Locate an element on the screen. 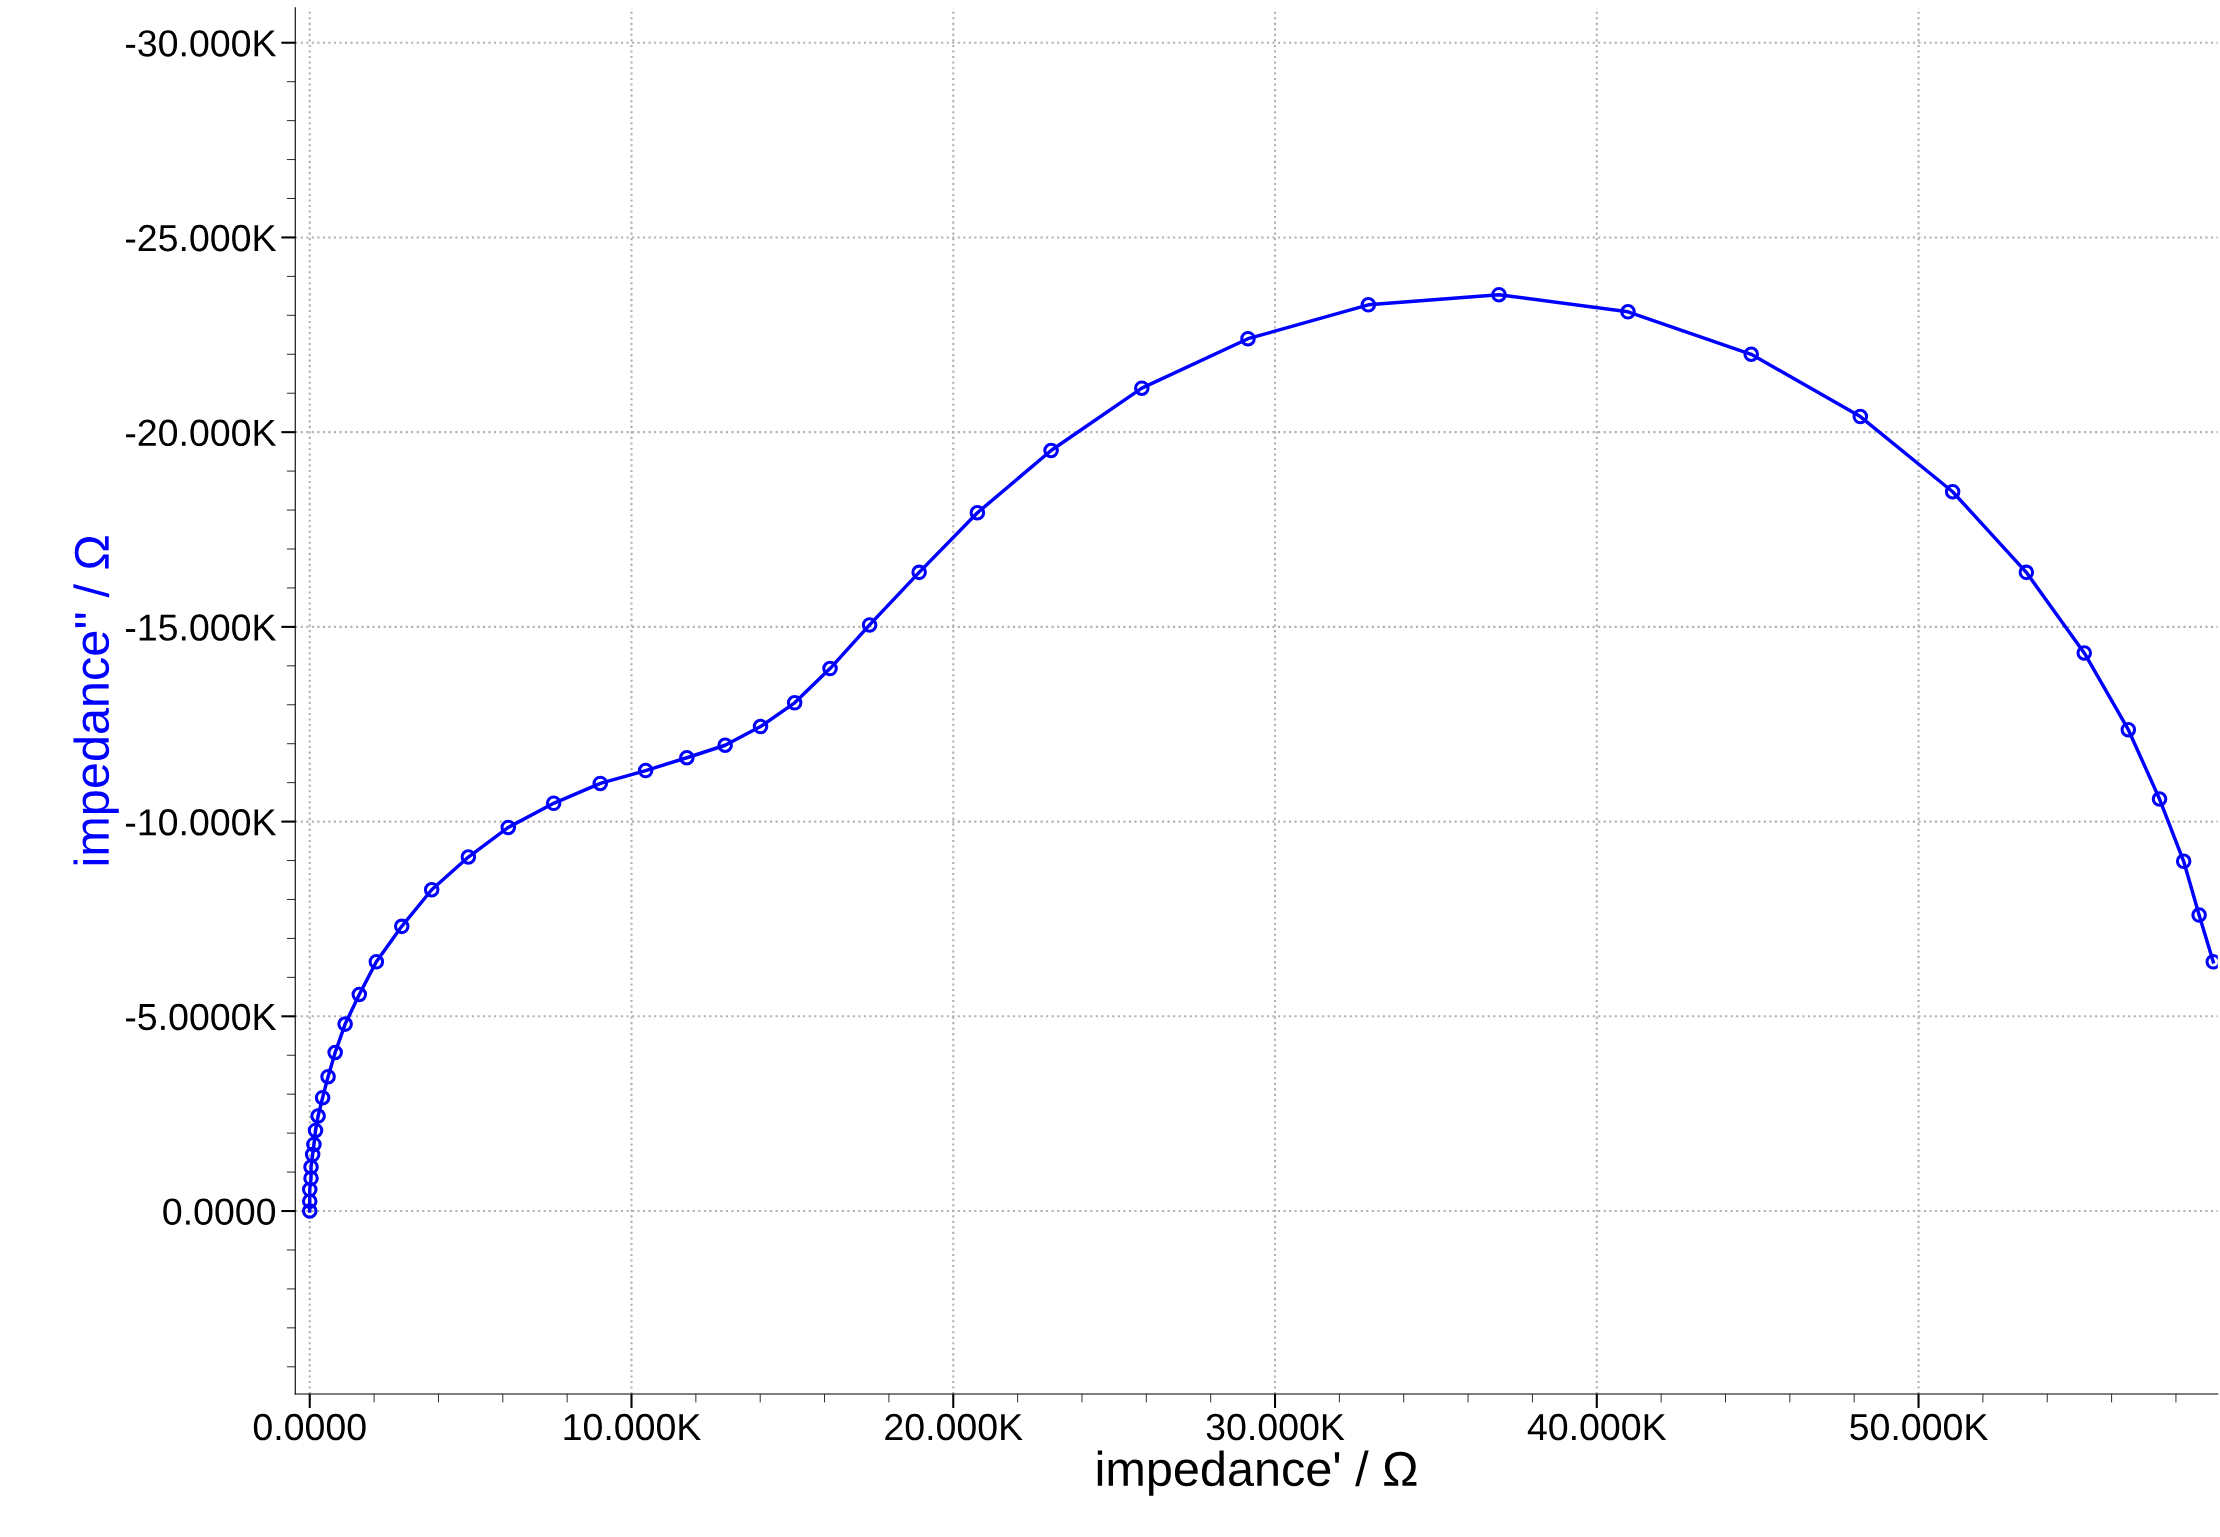 This screenshot has height=1537, width=2220. y-tick-label: -20.000K is located at coordinates (201, 433).